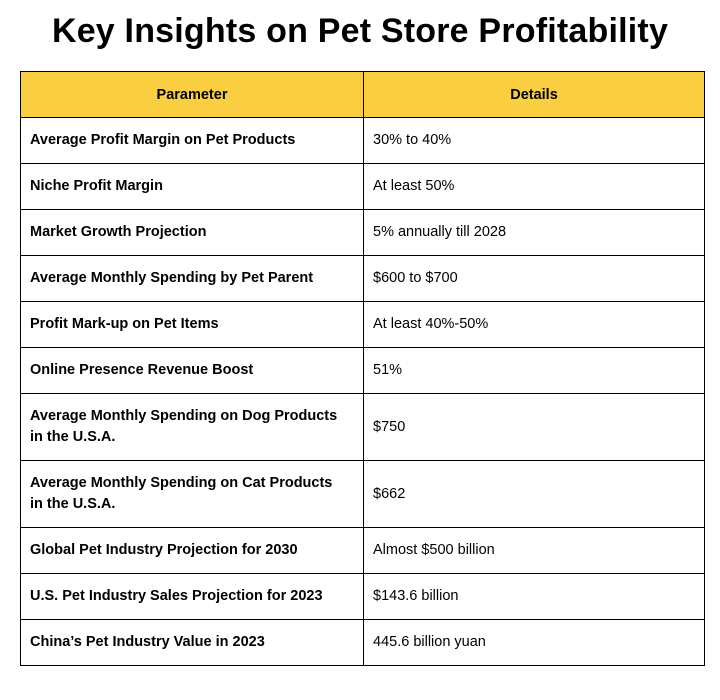 The height and width of the screenshot is (700, 720). I want to click on details-cell: Almost $500 billion, so click(534, 550).